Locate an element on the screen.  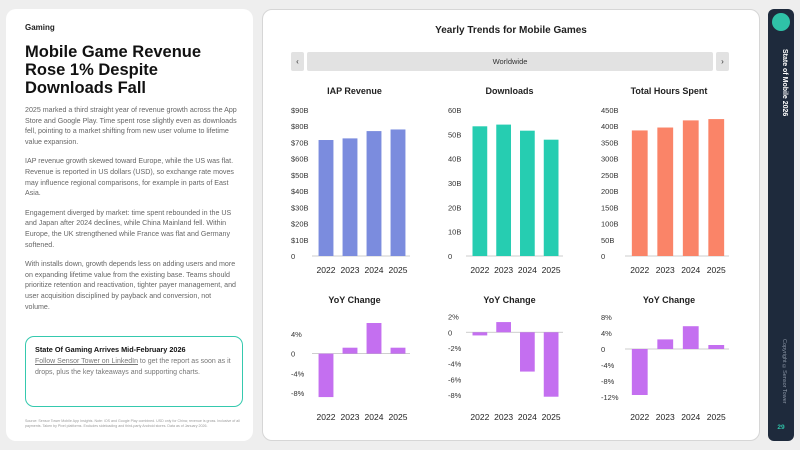
y-tick-label: $90B is located at coordinates (300, 110).